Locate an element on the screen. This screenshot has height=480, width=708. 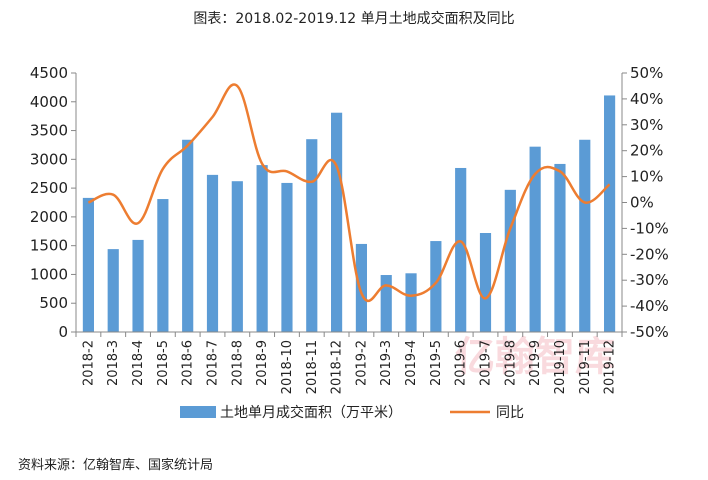
category-label: 2018-10 is located at coordinates (287, 367).